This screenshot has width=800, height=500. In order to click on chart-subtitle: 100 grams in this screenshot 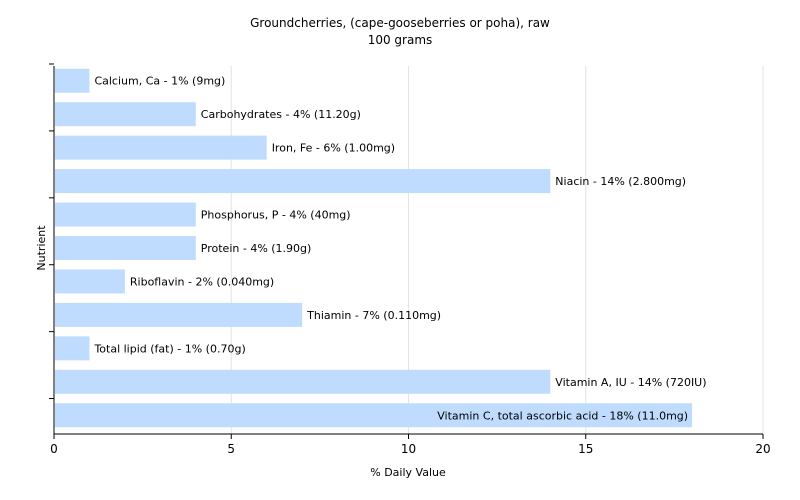, I will do `click(400, 40)`.